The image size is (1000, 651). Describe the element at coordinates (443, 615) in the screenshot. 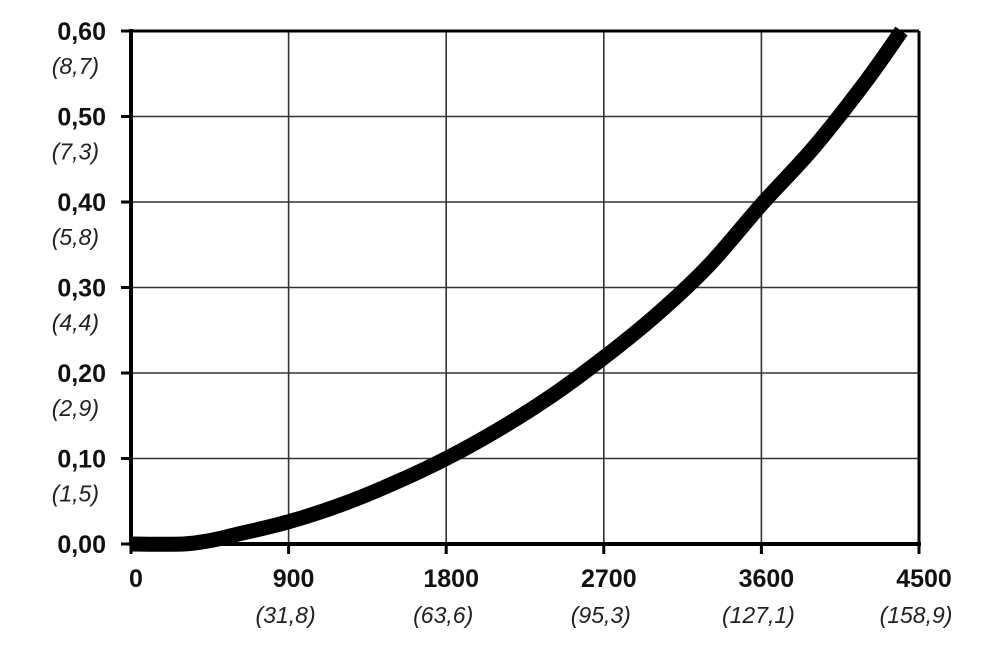

I see `xtick-sublabel: (63,6)` at that location.